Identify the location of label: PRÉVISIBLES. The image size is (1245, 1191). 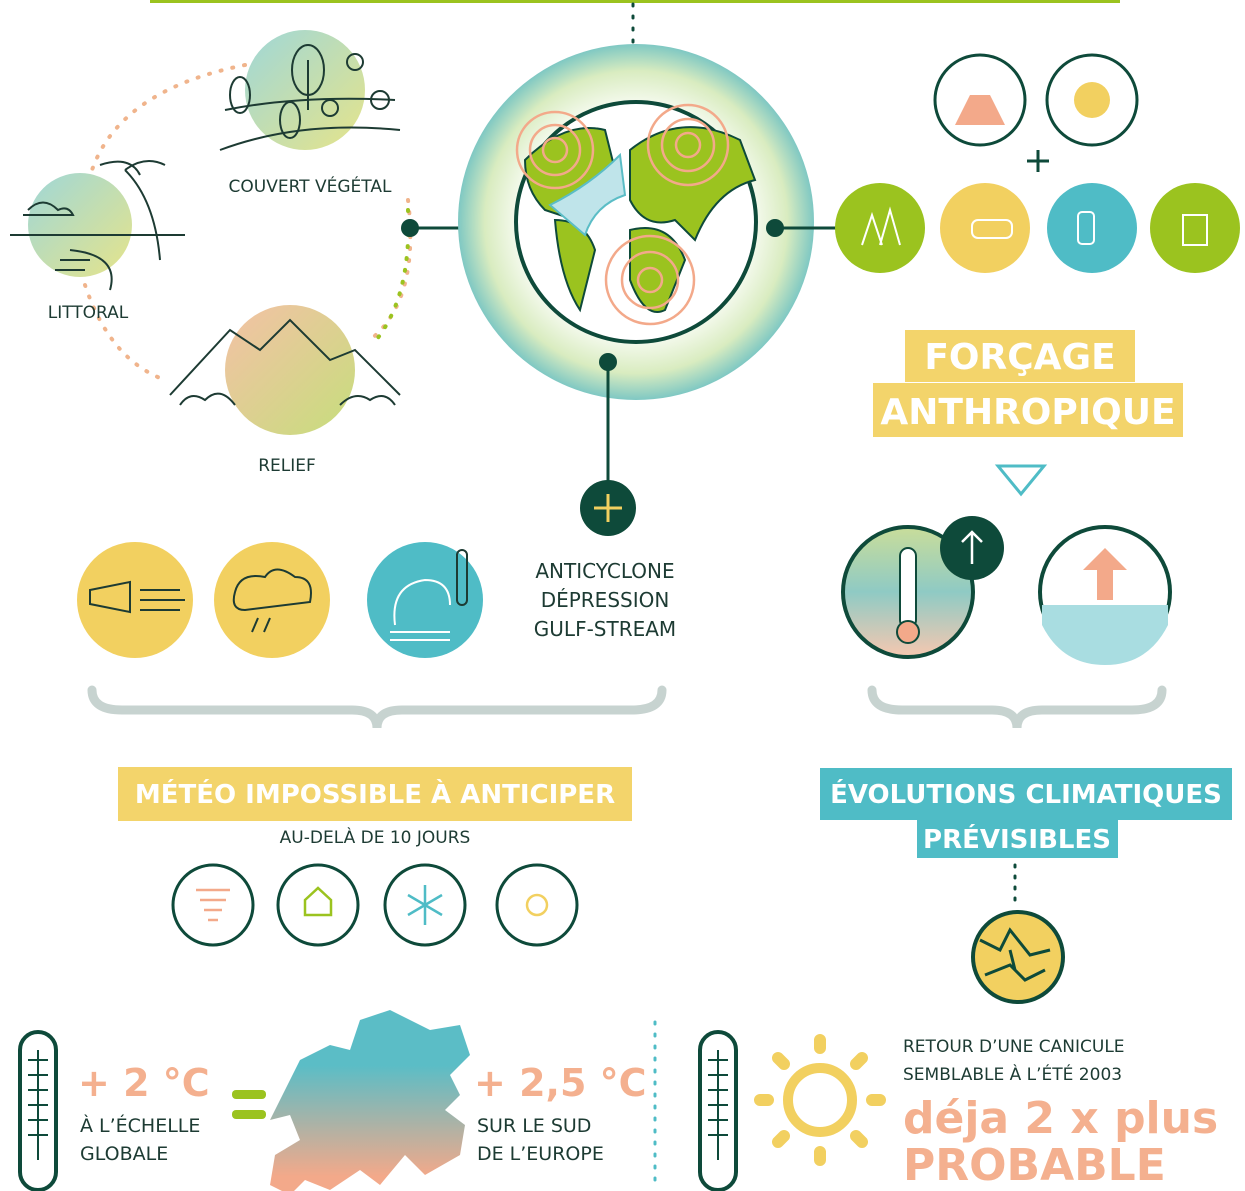
(1017, 839).